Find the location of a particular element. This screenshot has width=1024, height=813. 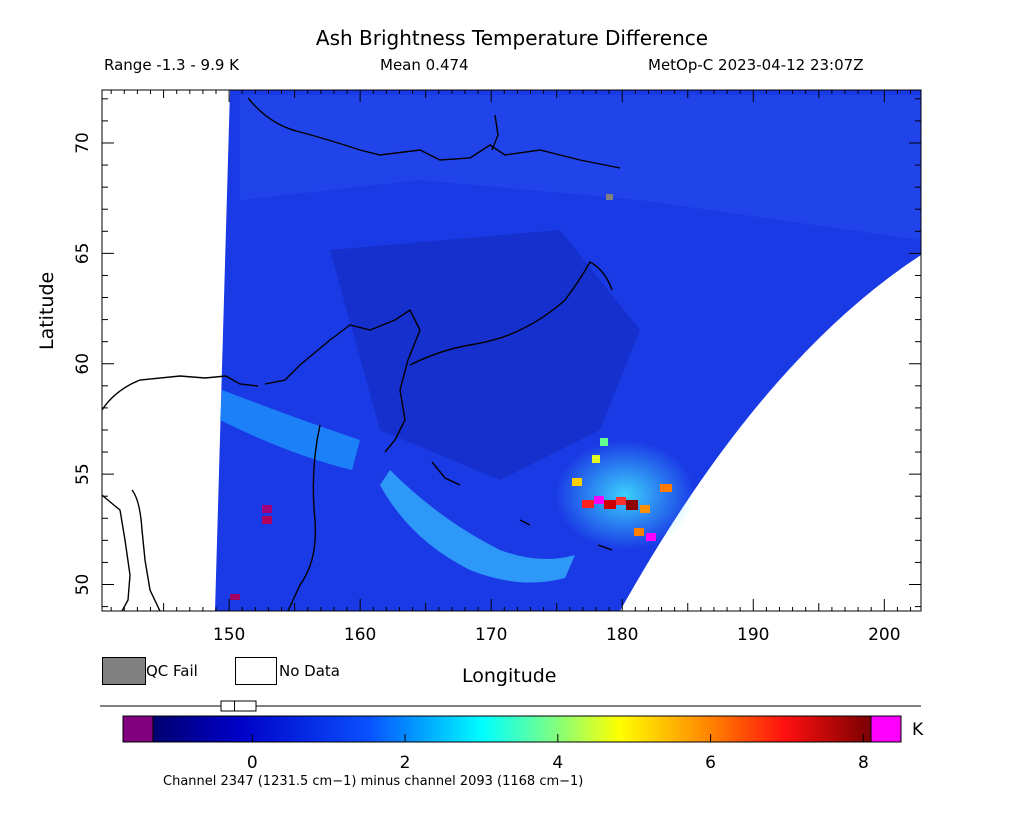

swath-dark-interior is located at coordinates (485, 355).